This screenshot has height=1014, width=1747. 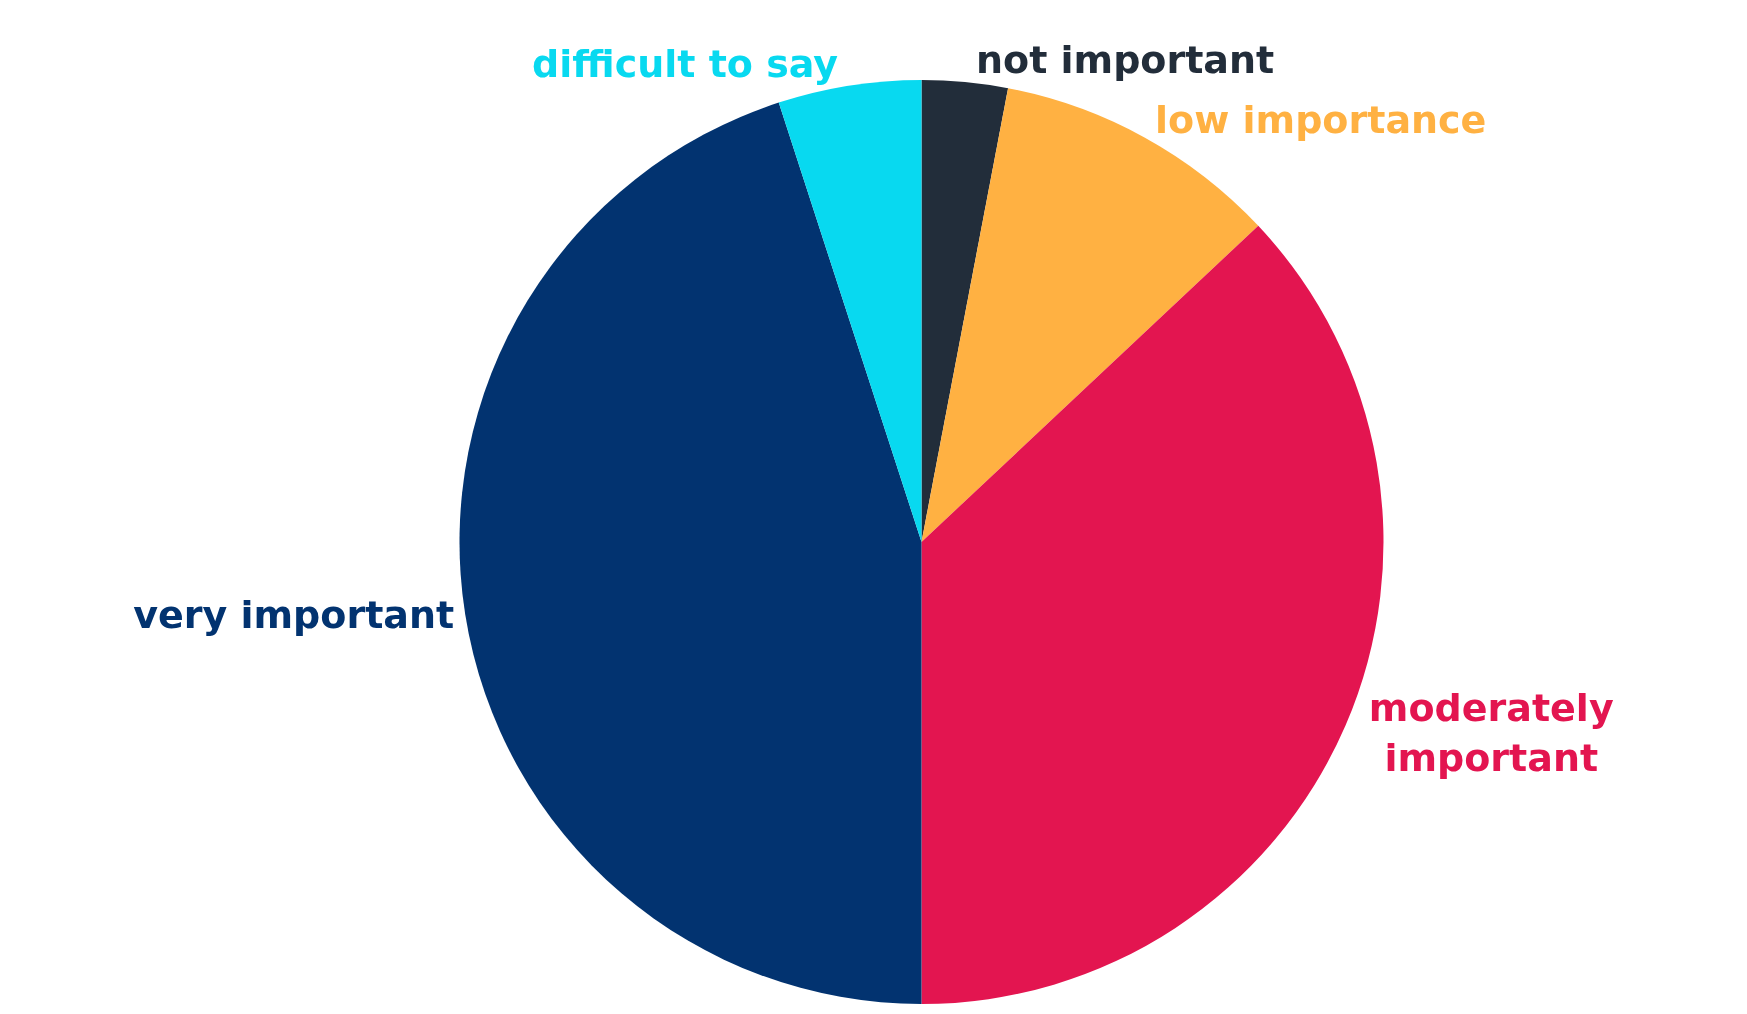 What do you see at coordinates (294, 614) in the screenshot?
I see `slice-label: very important` at bounding box center [294, 614].